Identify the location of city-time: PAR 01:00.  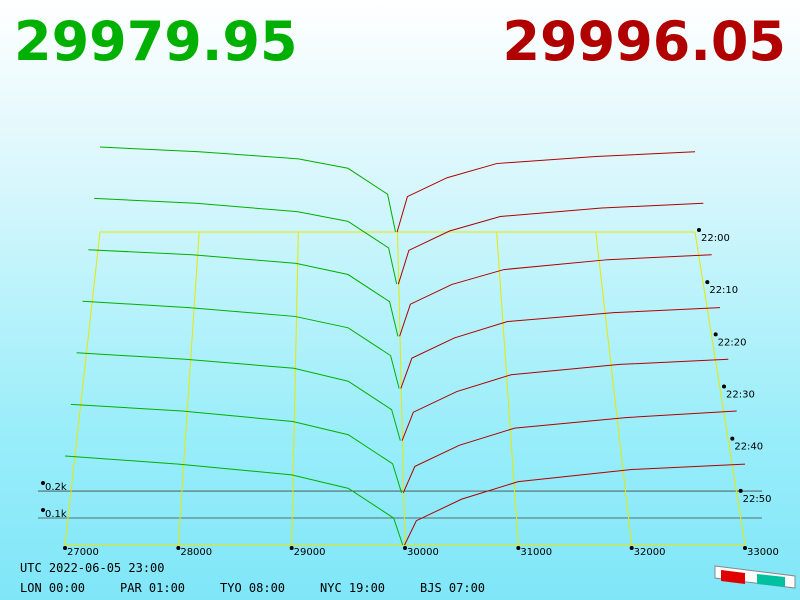
(152, 588).